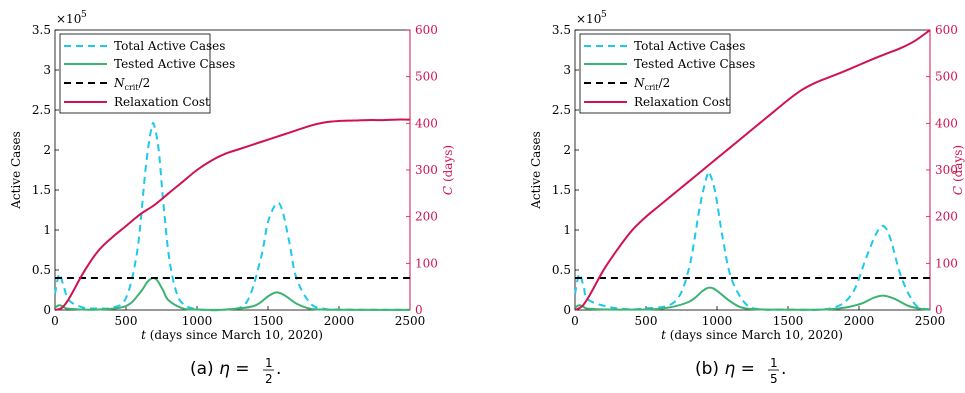 This screenshot has height=393, width=965. I want to click on y-left-label-a: Active Cases, so click(16, 170).